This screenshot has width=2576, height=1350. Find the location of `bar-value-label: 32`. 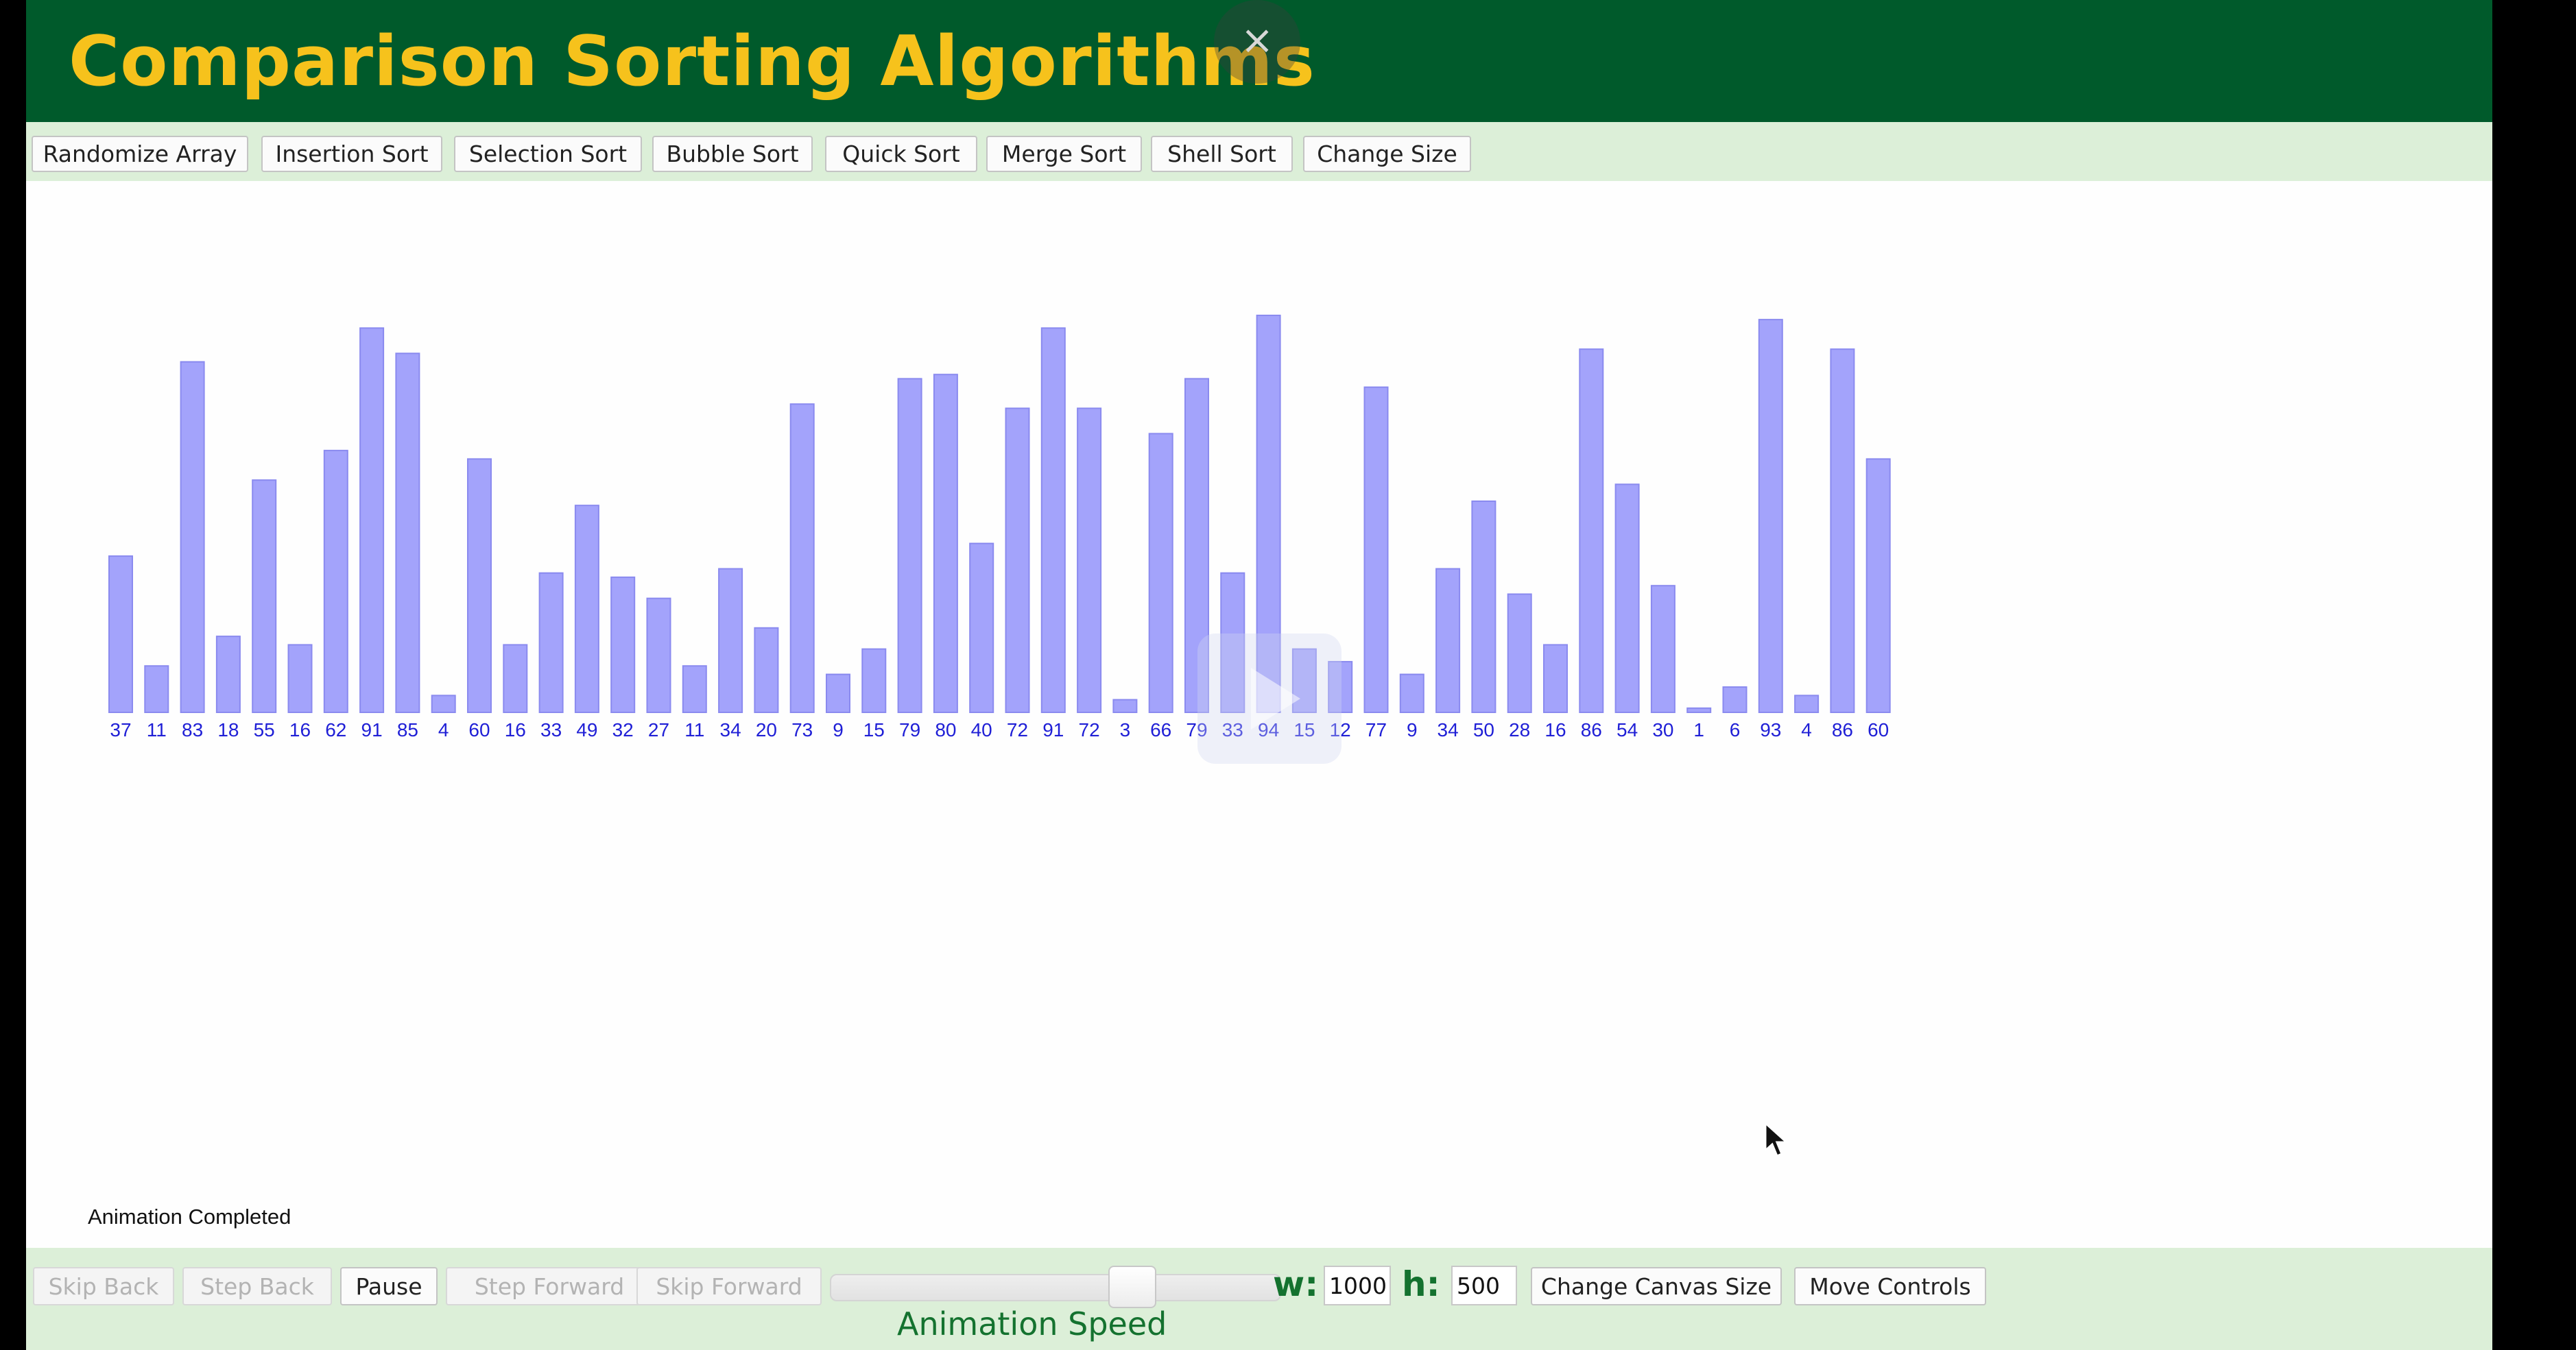

bar-value-label: 32 is located at coordinates (623, 730).